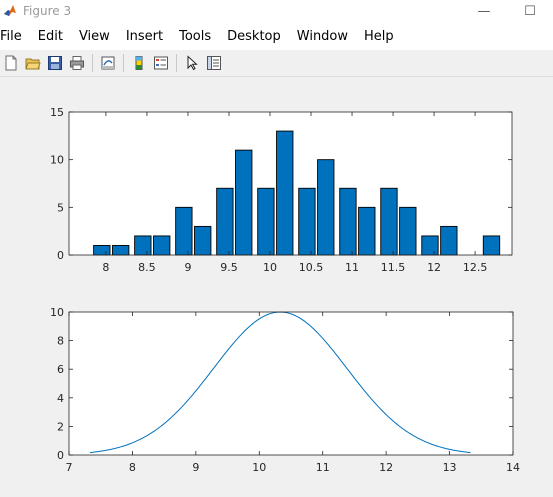 The height and width of the screenshot is (497, 553). What do you see at coordinates (276, 11) in the screenshot?
I see `title-bar: Figure 3 — ☐` at bounding box center [276, 11].